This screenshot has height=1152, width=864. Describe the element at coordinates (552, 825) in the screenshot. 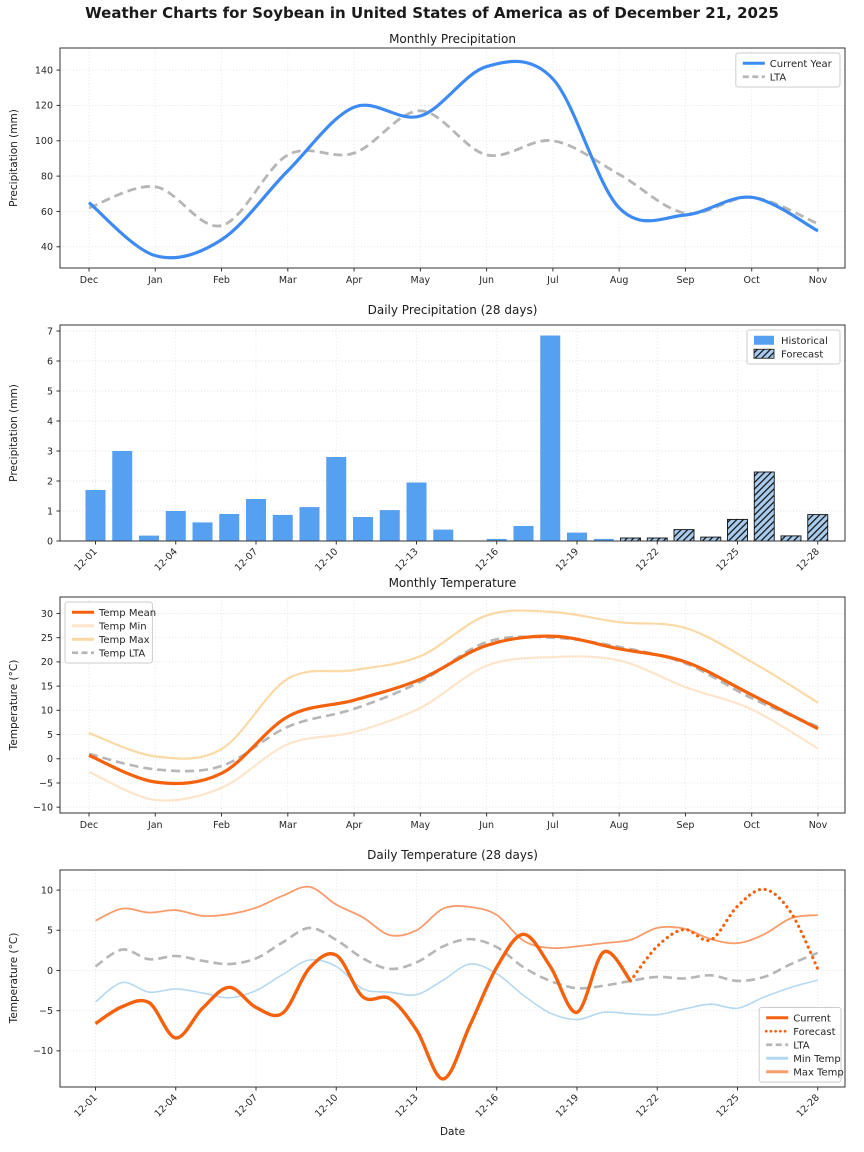

I see `svg-text: Jul` at that location.